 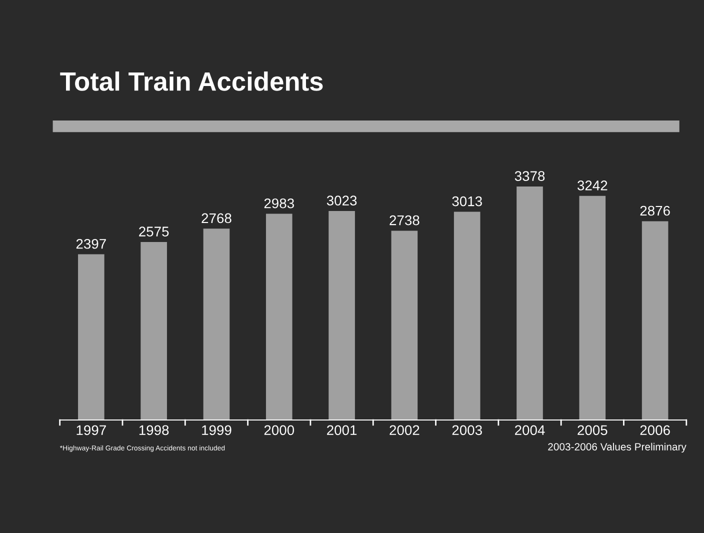 What do you see at coordinates (467, 201) in the screenshot?
I see `data-label: 3013` at bounding box center [467, 201].